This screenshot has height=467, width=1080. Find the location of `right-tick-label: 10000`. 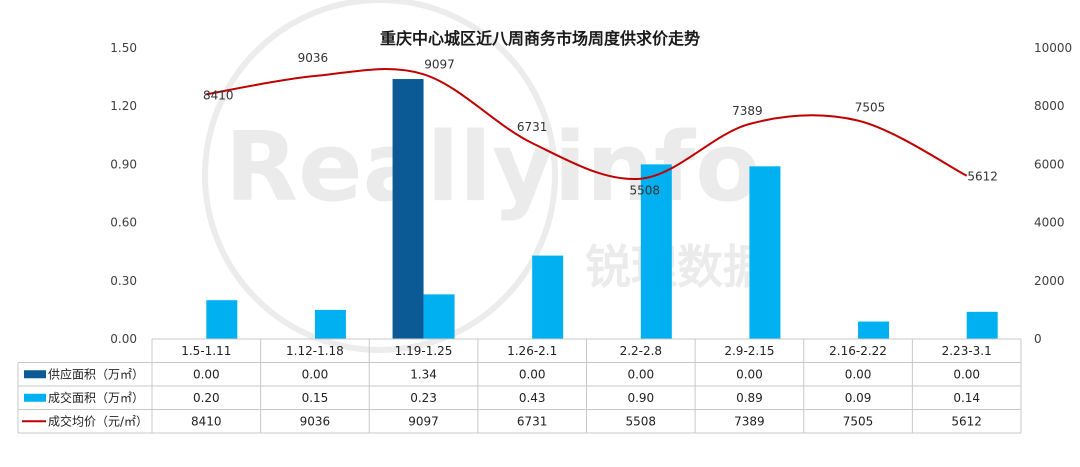

right-tick-label: 10000 is located at coordinates (1053, 48).